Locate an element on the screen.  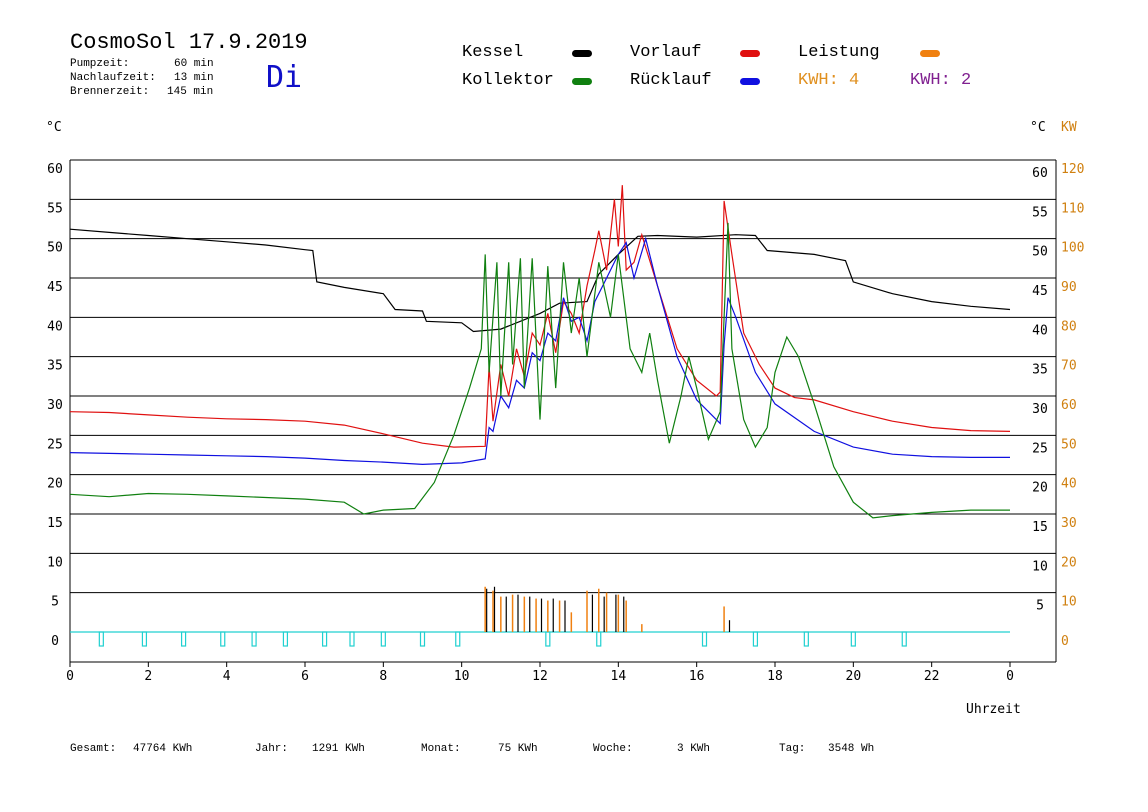
brennerzeit-label: Brennerzeit: is located at coordinates (110, 92).